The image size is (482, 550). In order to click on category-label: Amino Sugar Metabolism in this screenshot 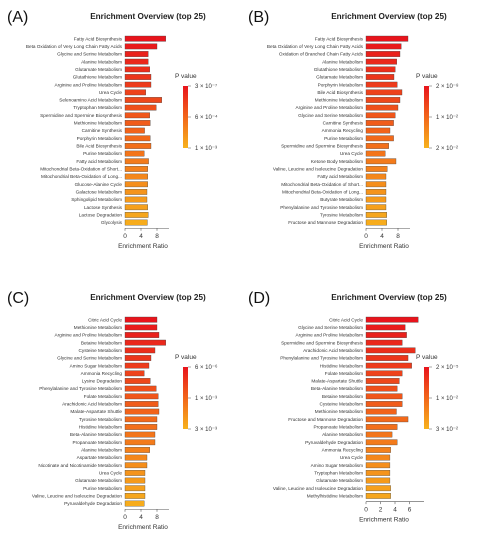, I will do `click(96, 365)`.